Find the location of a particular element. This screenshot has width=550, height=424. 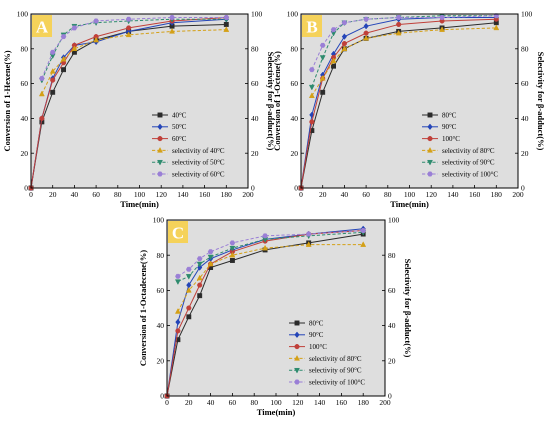

legend-label: 50°C is located at coordinates (179, 127).